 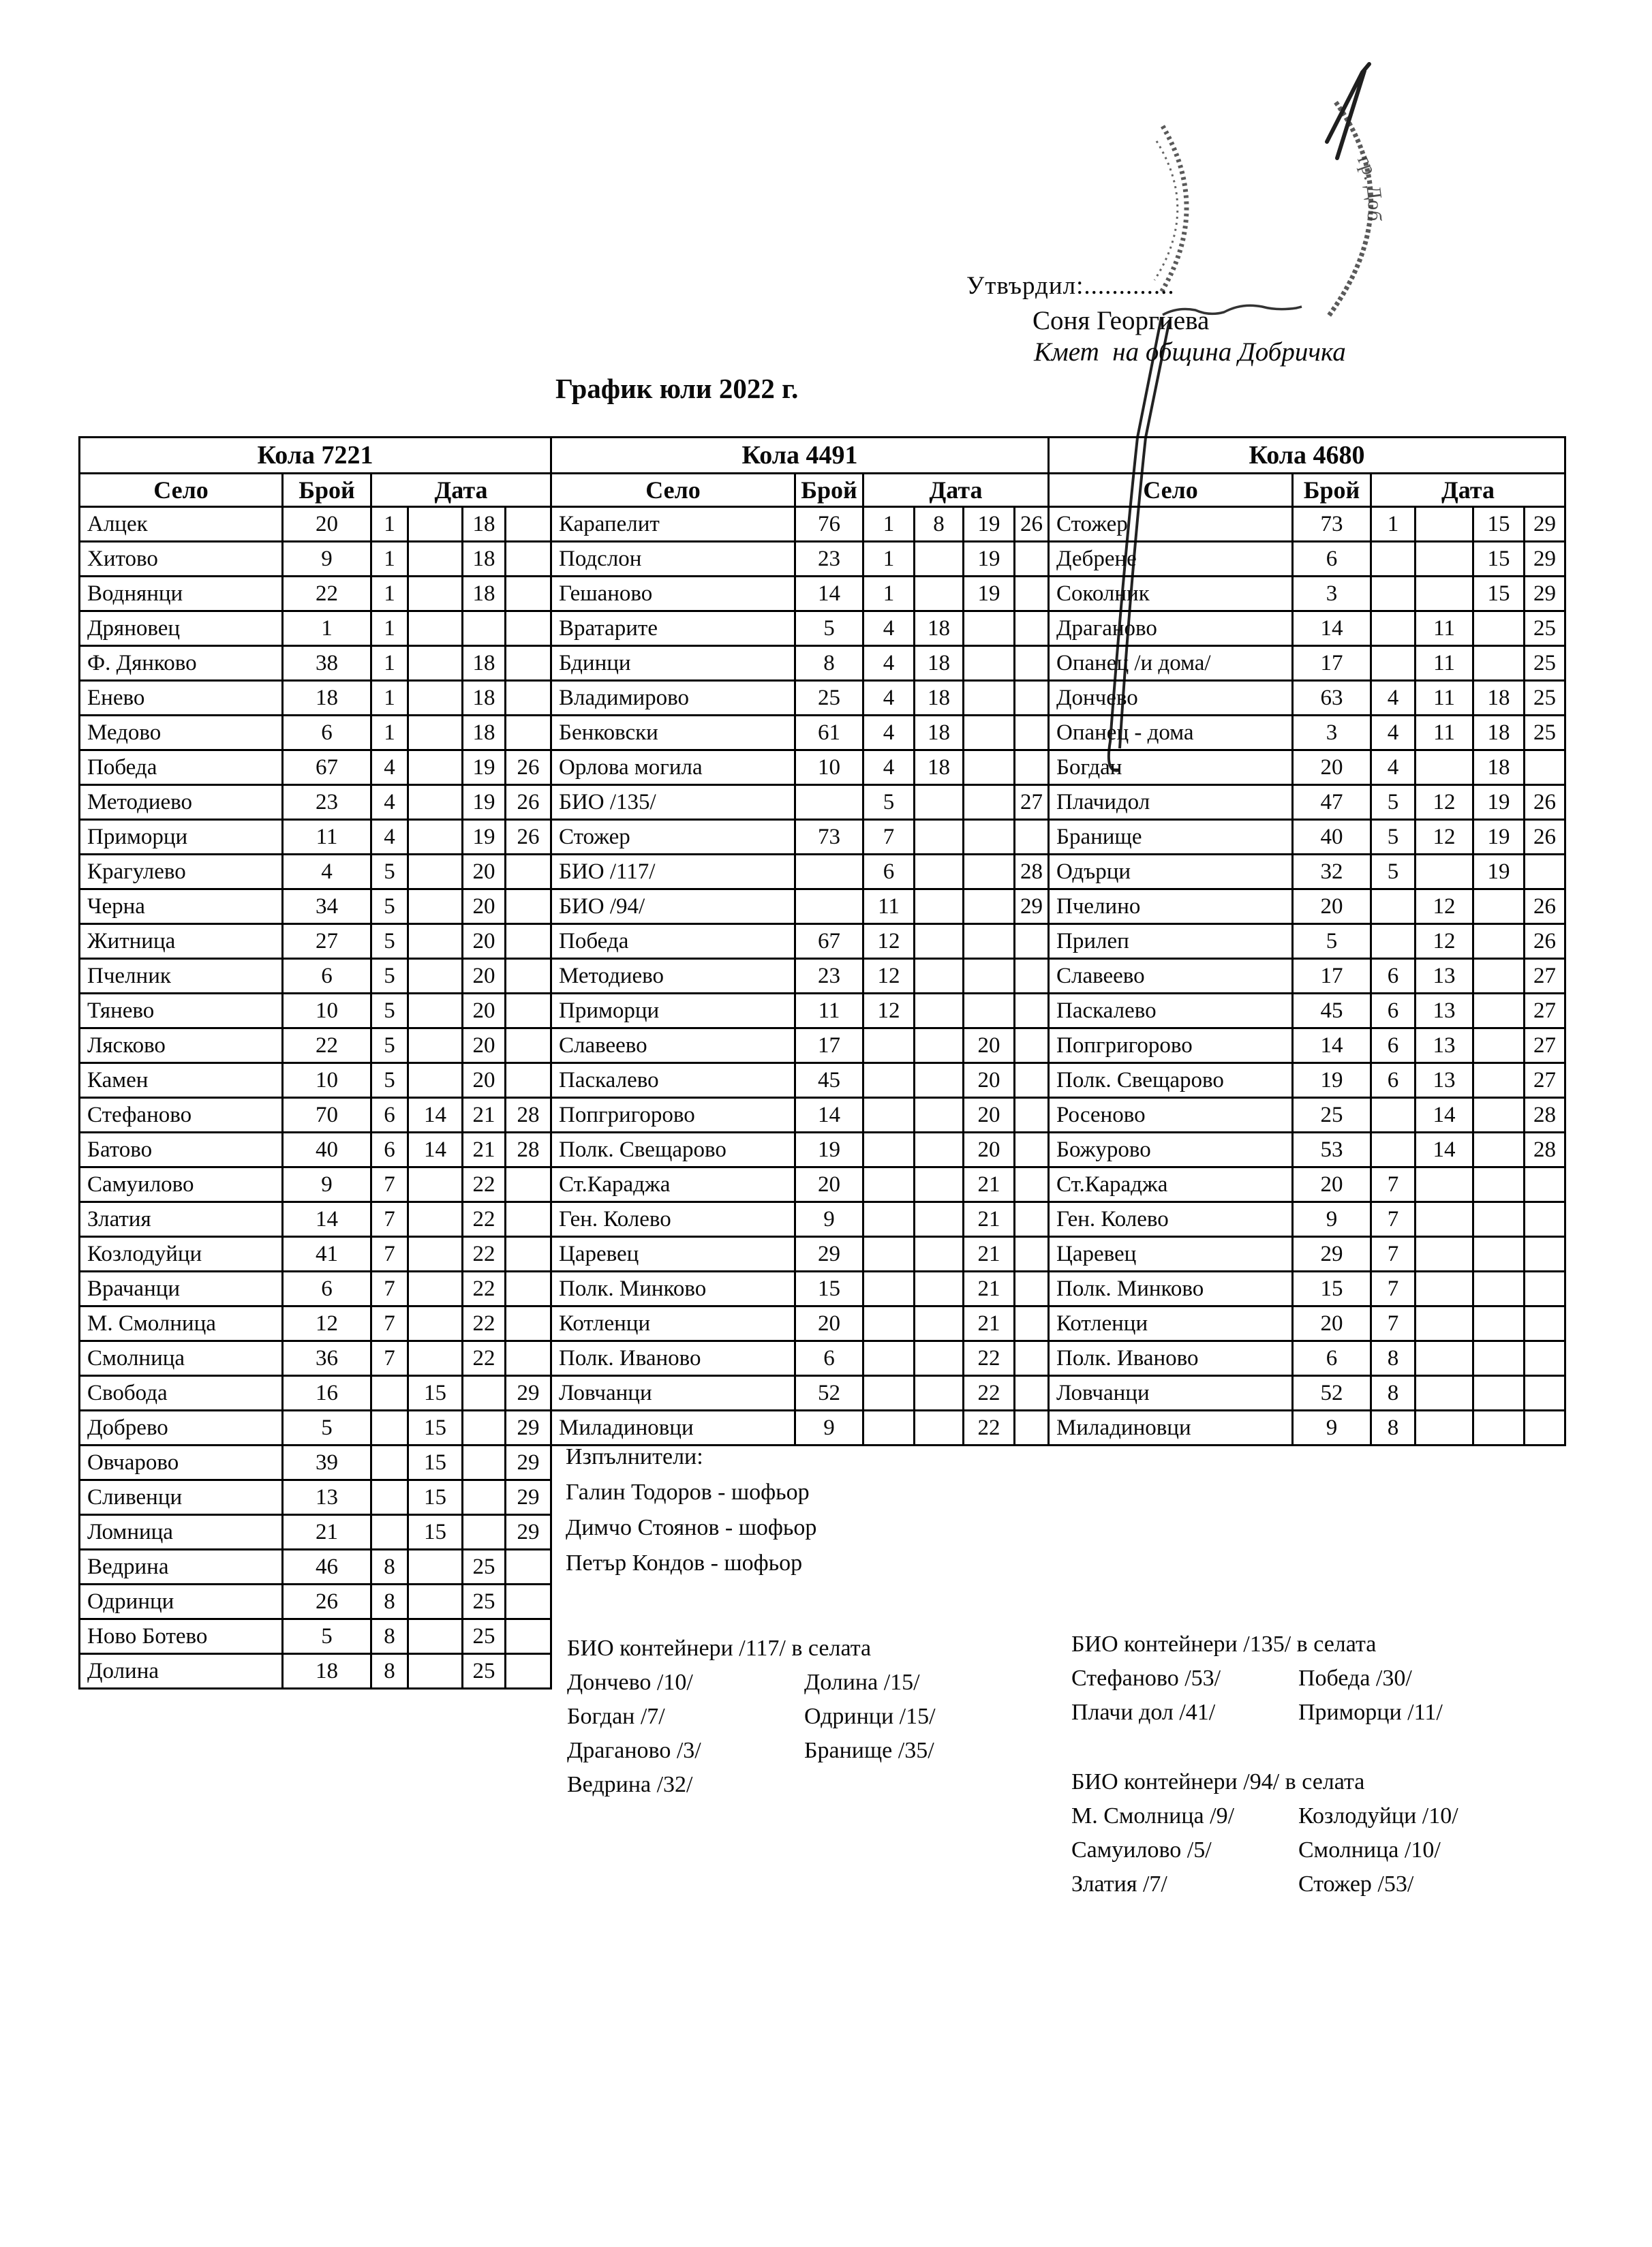 I want to click on count-cell: 22, so click(x=326, y=1045).